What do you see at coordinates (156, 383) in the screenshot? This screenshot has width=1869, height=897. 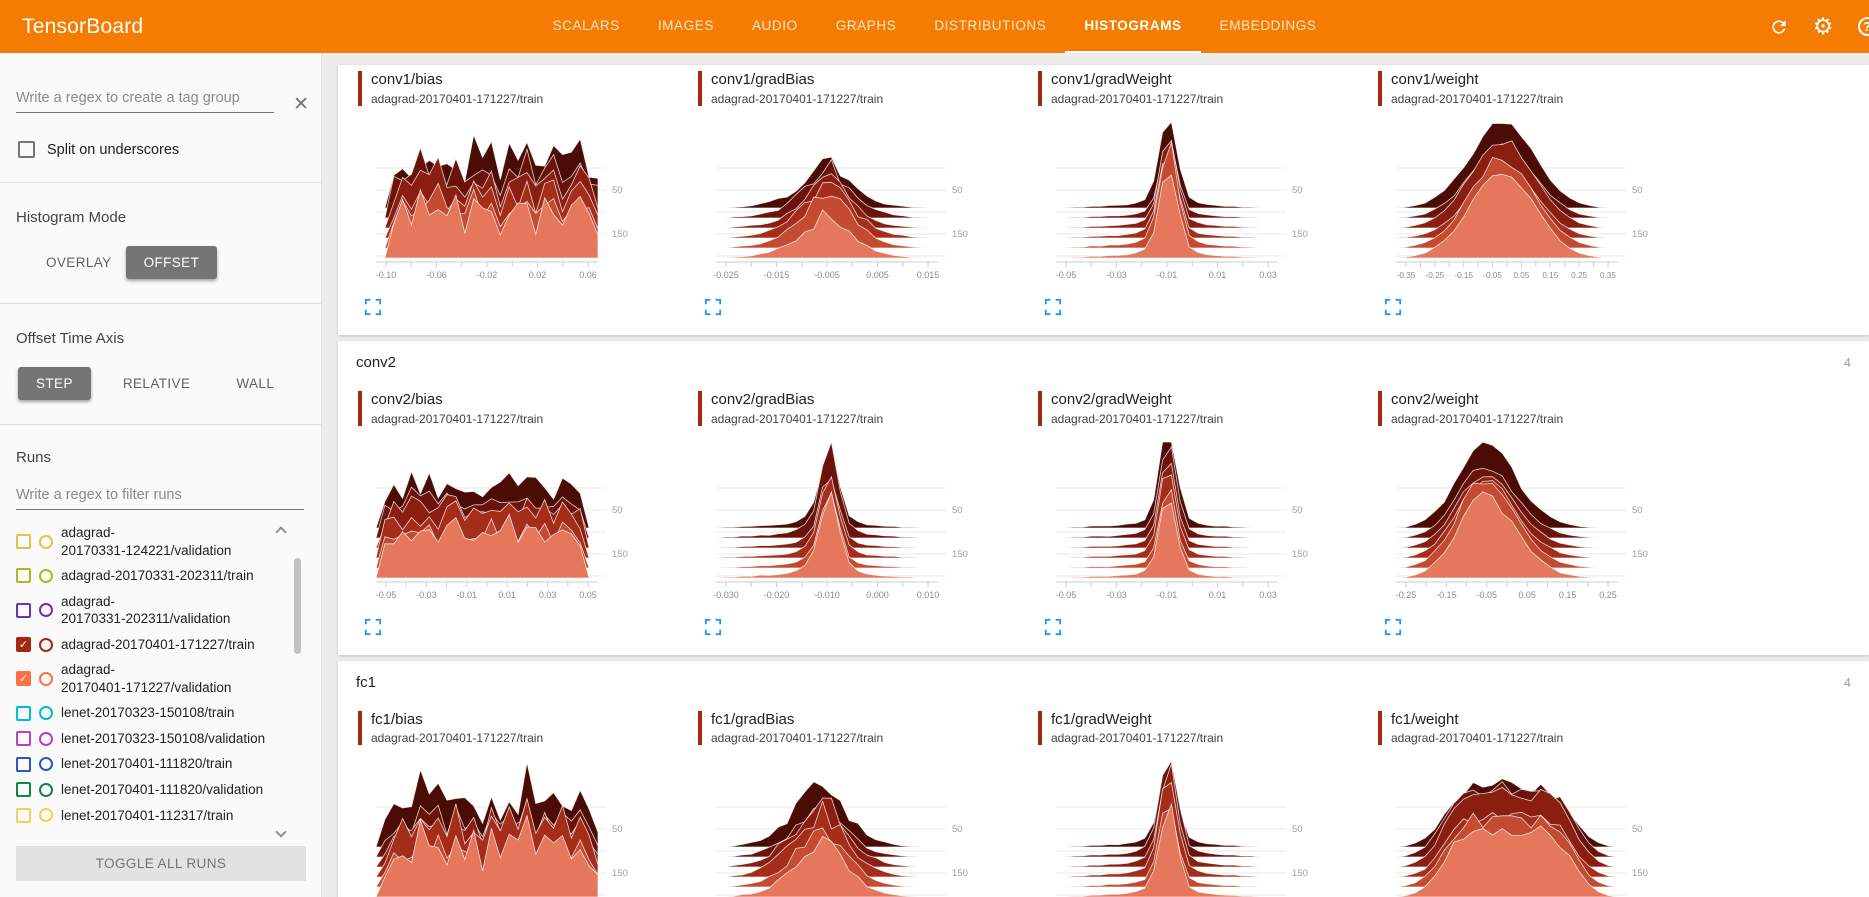 I see `relative-button: RELATIVE` at bounding box center [156, 383].